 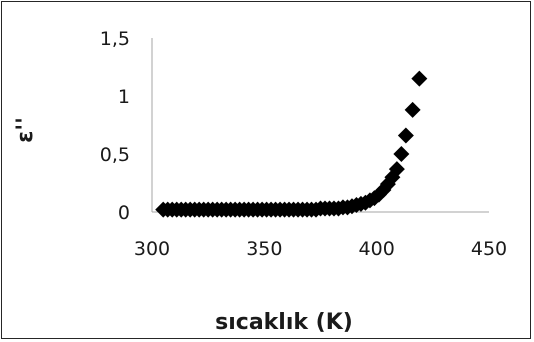 What do you see at coordinates (284, 322) in the screenshot?
I see `x-axis-title: sıcaklık (K)` at bounding box center [284, 322].